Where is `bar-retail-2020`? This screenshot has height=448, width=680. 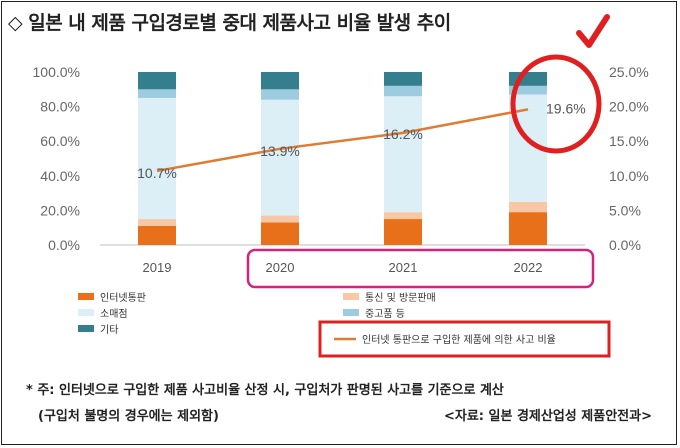
bar-retail-2020 is located at coordinates (280, 157).